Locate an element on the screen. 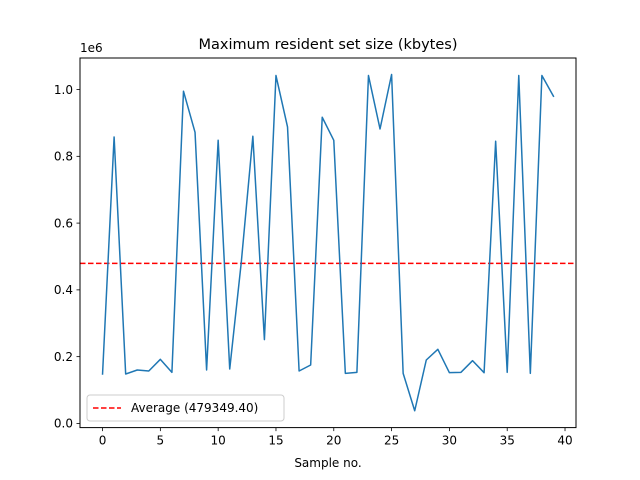  x-tick-label: 30 is located at coordinates (449, 441).